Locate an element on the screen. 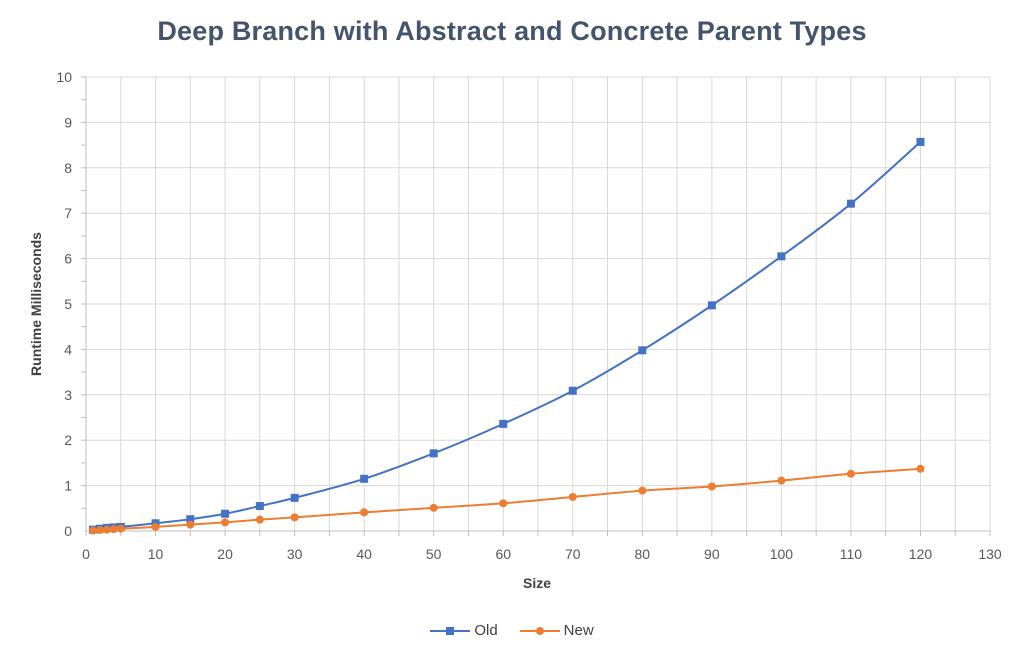 This screenshot has height=663, width=1024. legend-swatch-old is located at coordinates (450, 630).